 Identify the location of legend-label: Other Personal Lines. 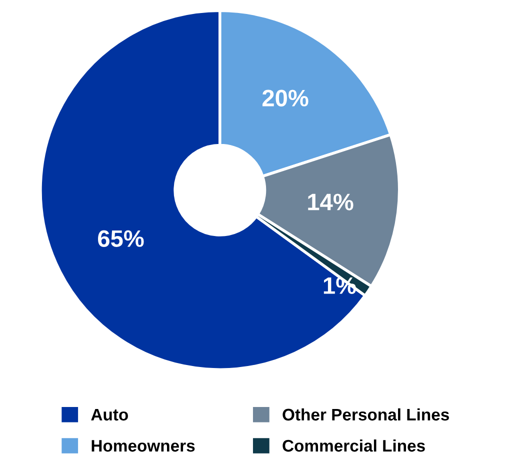
(365, 414).